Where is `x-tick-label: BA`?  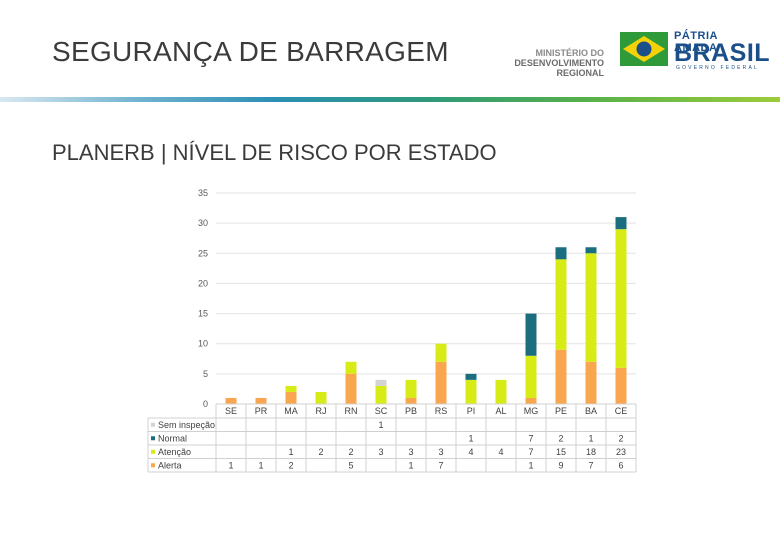 x-tick-label: BA is located at coordinates (591, 411).